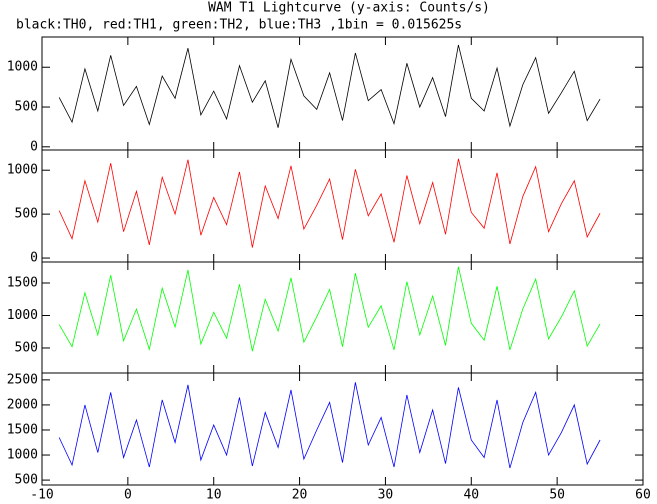 Image resolution: width=657 pixels, height=504 pixels. What do you see at coordinates (386, 495) in the screenshot?
I see `x-tick-label: 30` at bounding box center [386, 495].